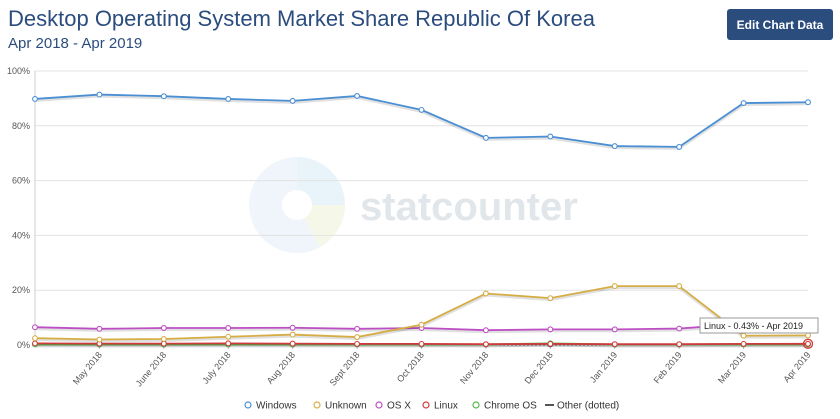 Image resolution: width=840 pixels, height=419 pixels. Describe the element at coordinates (446, 406) in the screenshot. I see `legend-item-linux: Linux` at that location.